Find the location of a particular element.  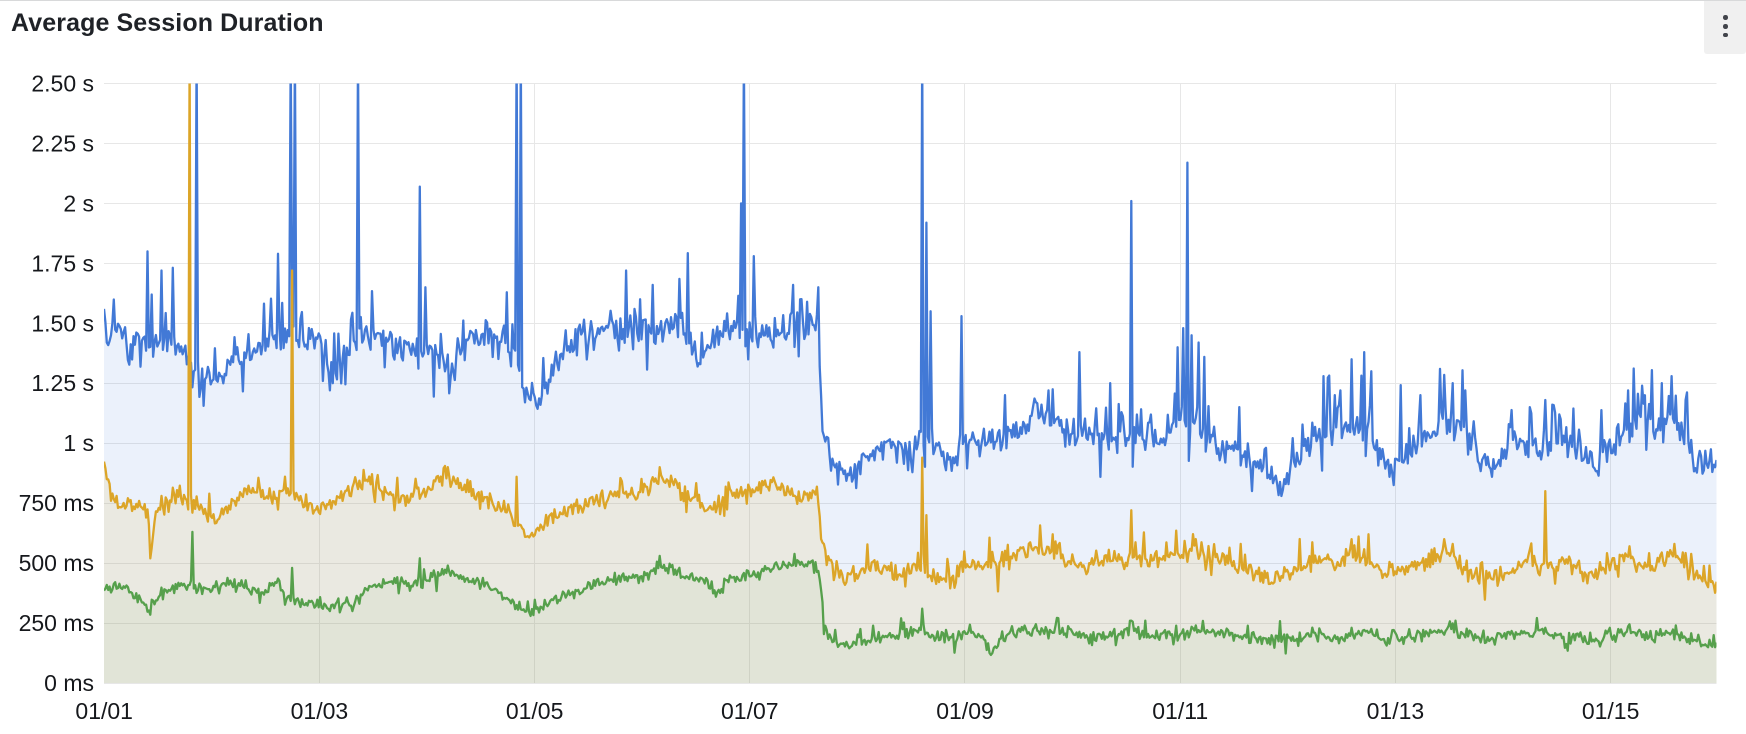

svg-text: 500 ms is located at coordinates (56, 563).